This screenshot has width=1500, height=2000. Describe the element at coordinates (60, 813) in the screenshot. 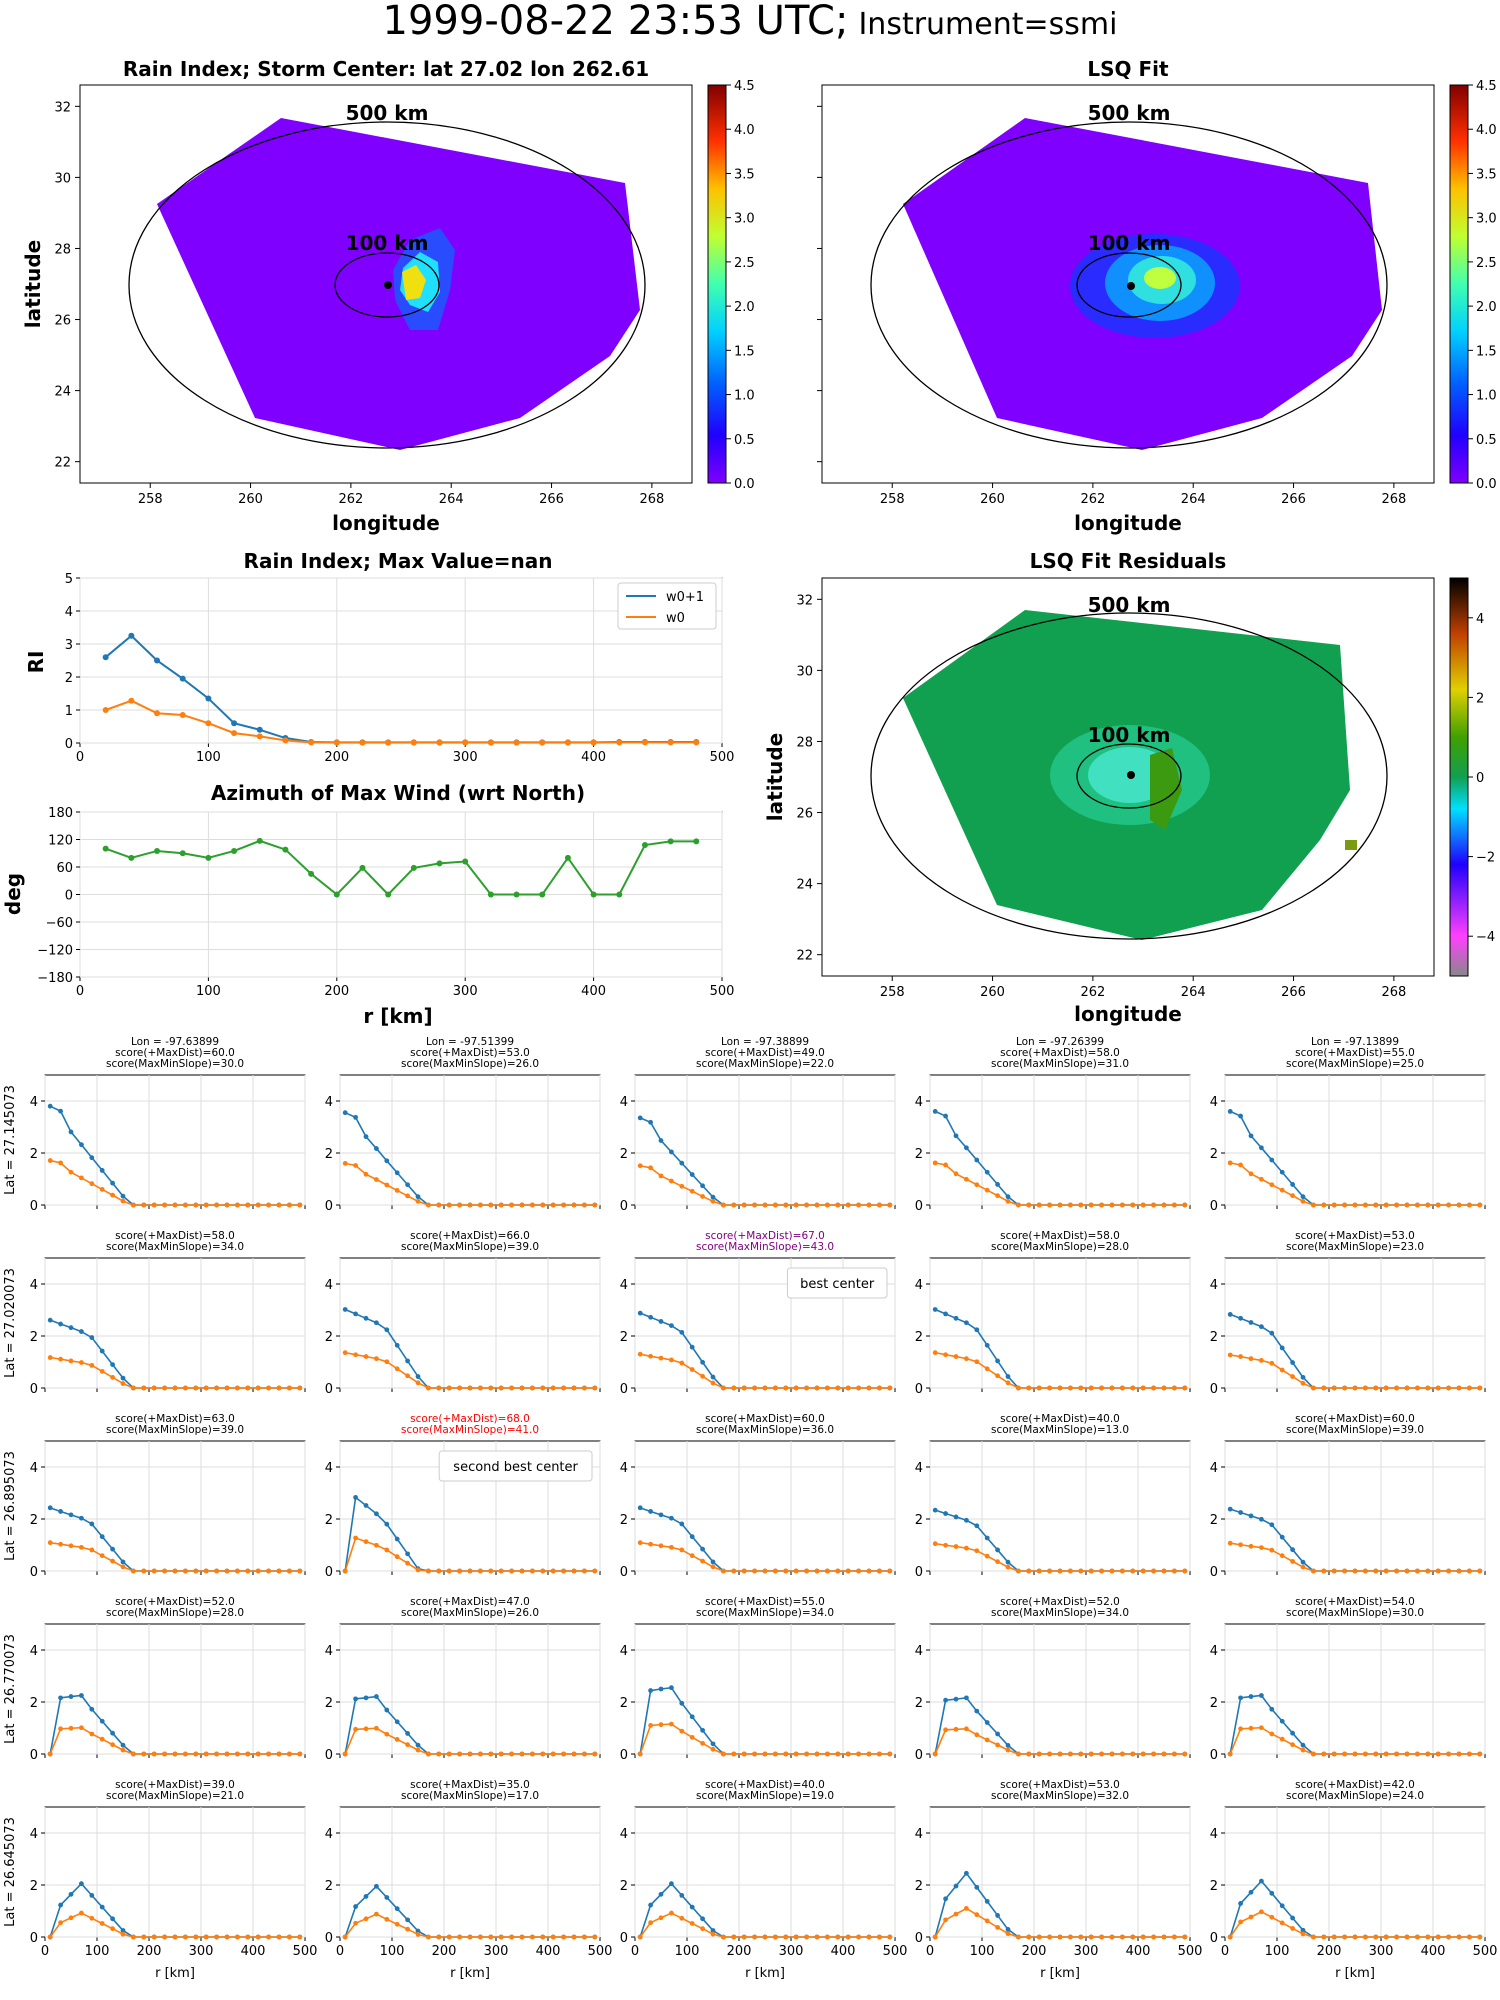

I see `ytick-label: 180` at that location.